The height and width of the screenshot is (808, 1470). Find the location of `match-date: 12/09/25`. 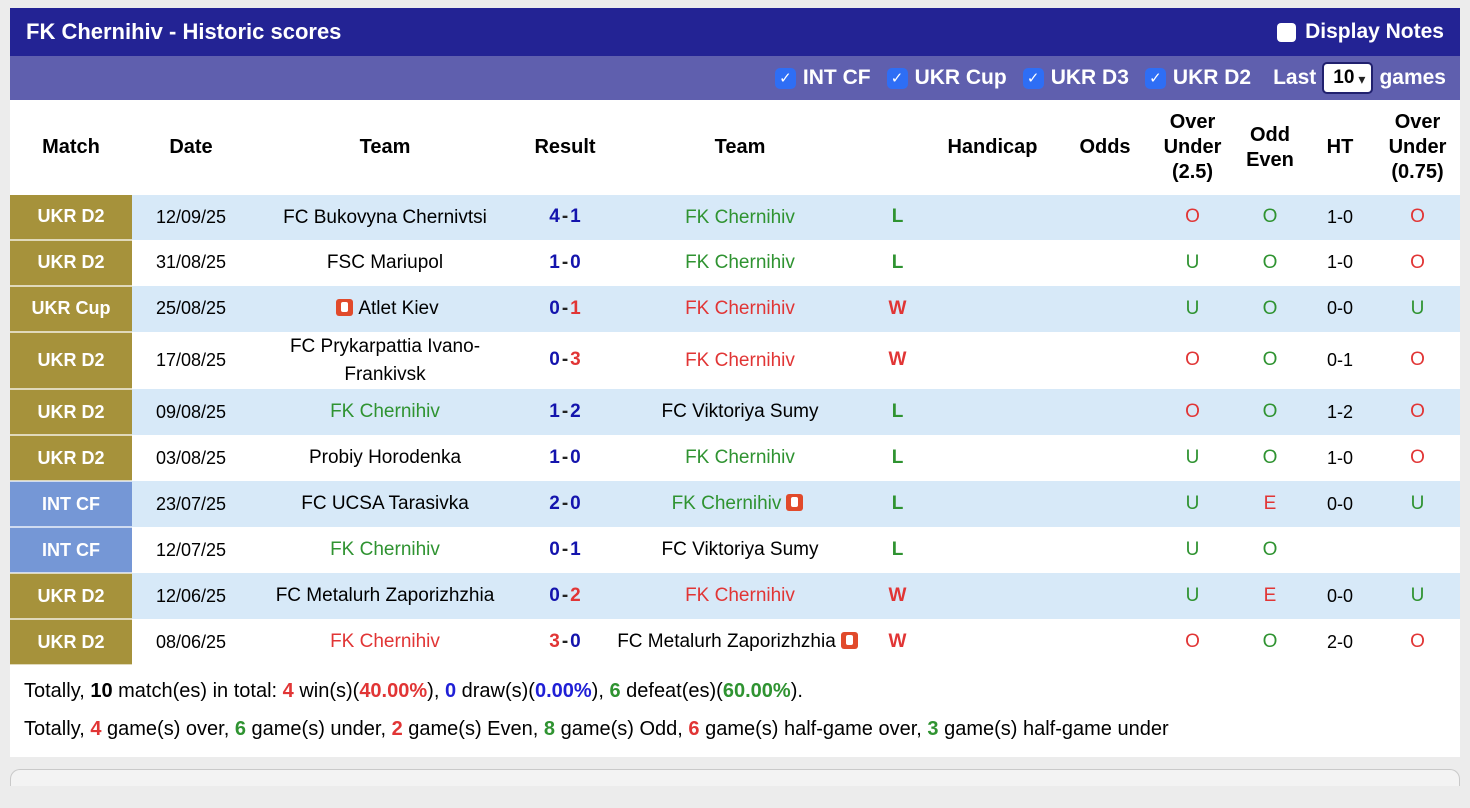

match-date: 12/09/25 is located at coordinates (191, 216).